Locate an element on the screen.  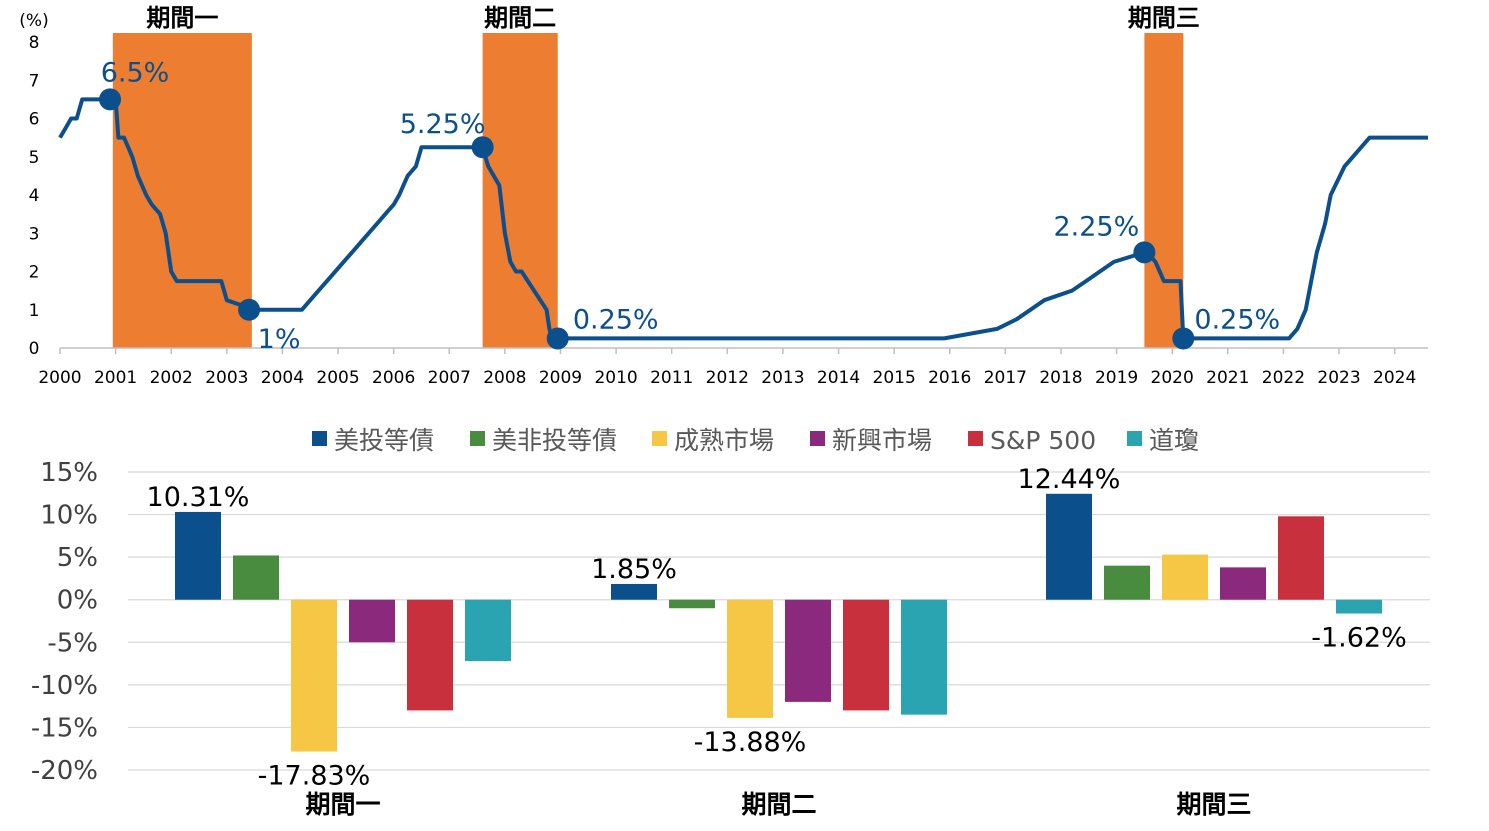
legend-label: S&P 500 is located at coordinates (1043, 440).